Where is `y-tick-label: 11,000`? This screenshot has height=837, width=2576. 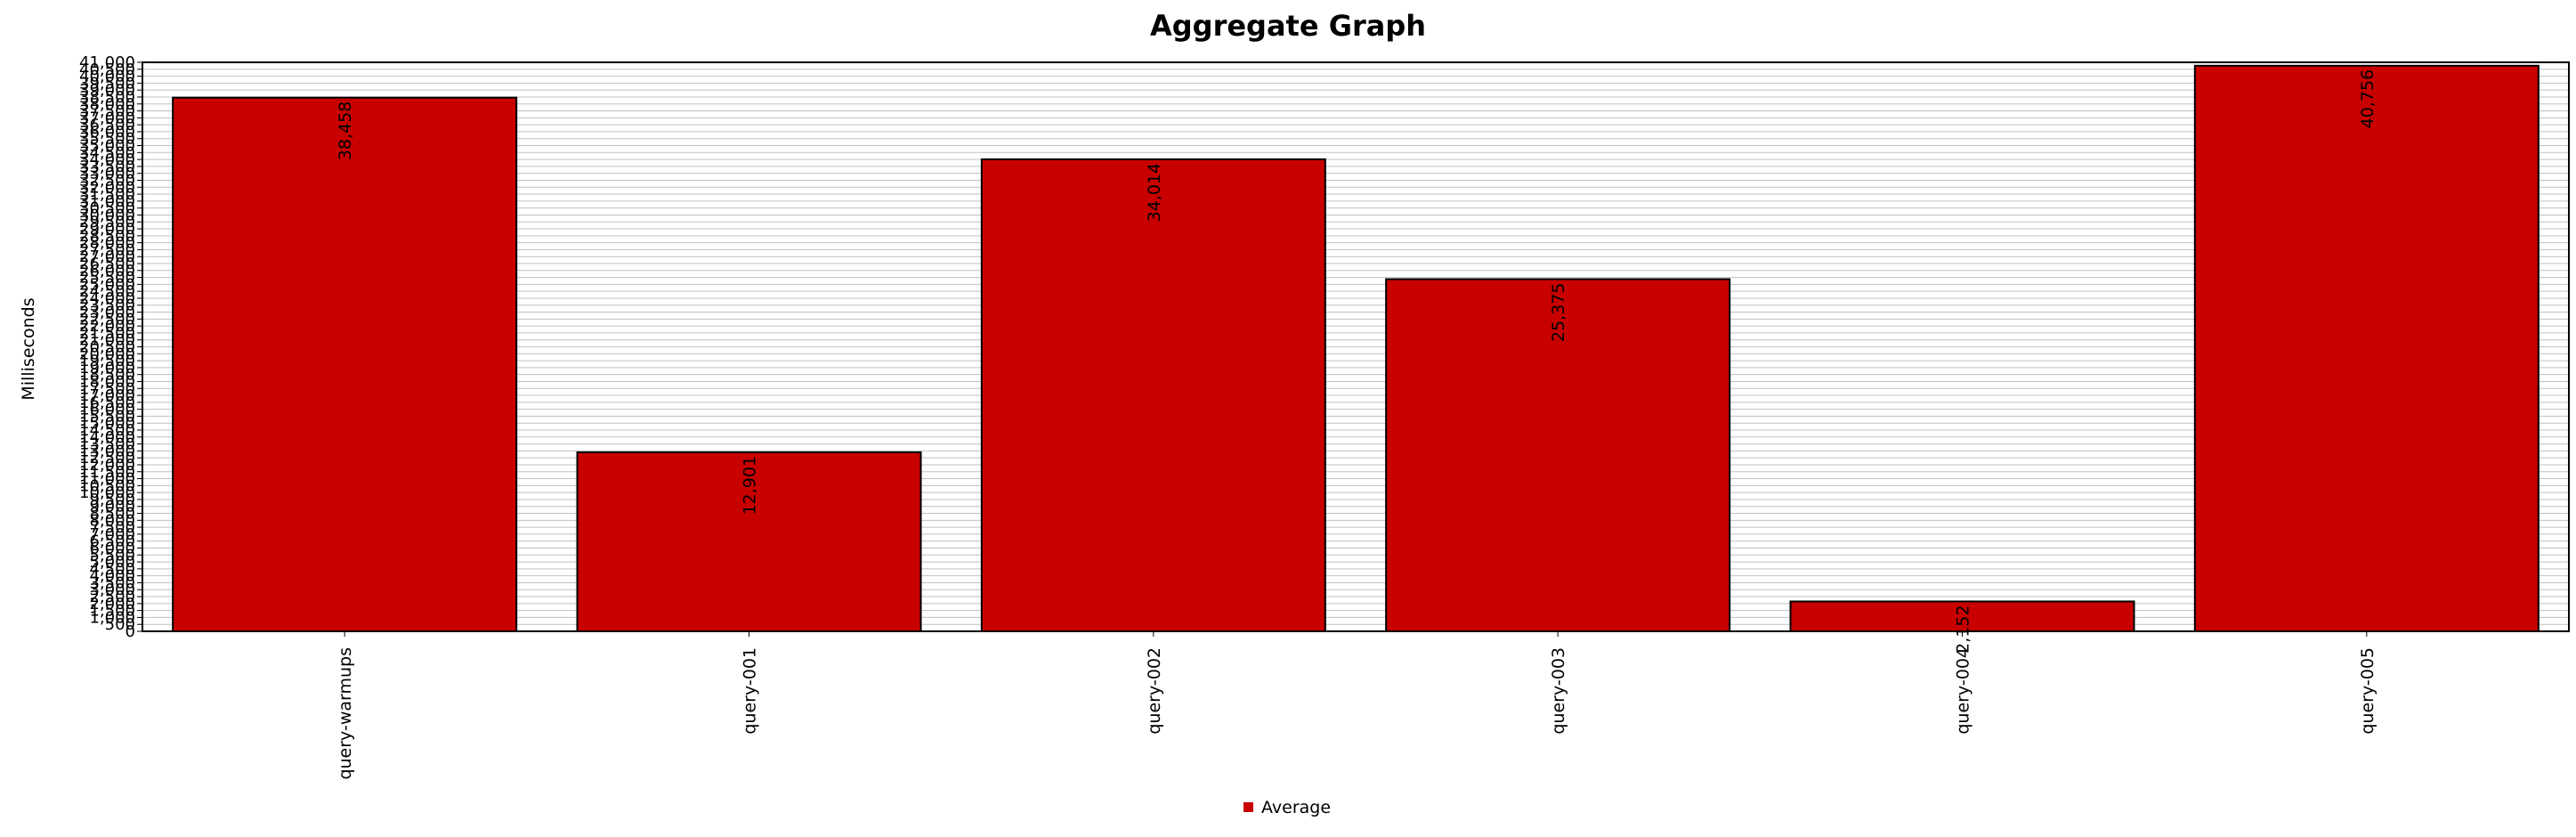 y-tick-label: 11,000 is located at coordinates (107, 480).